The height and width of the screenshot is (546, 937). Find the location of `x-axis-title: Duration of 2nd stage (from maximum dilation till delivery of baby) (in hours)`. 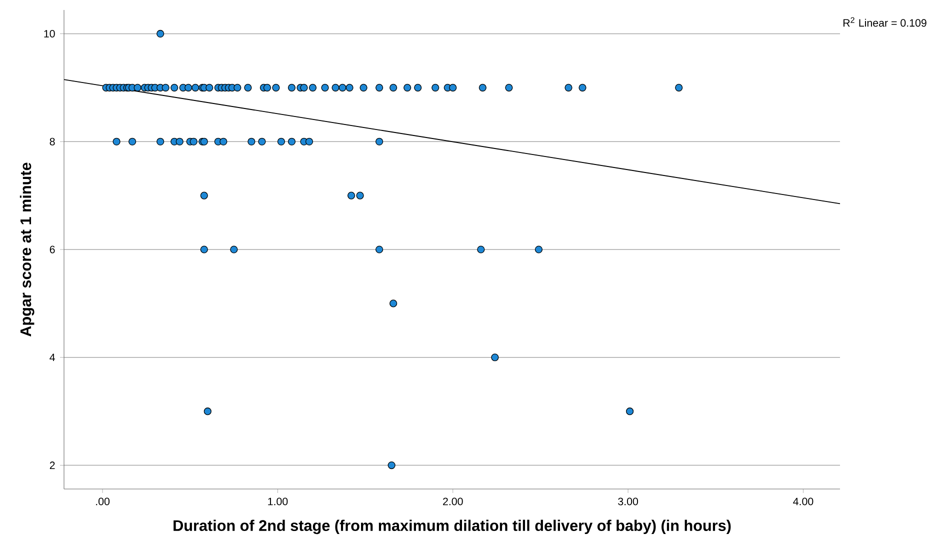

x-axis-title: Duration of 2nd stage (from maximum dilation till delivery of baby) (in hours) is located at coordinates (452, 527).